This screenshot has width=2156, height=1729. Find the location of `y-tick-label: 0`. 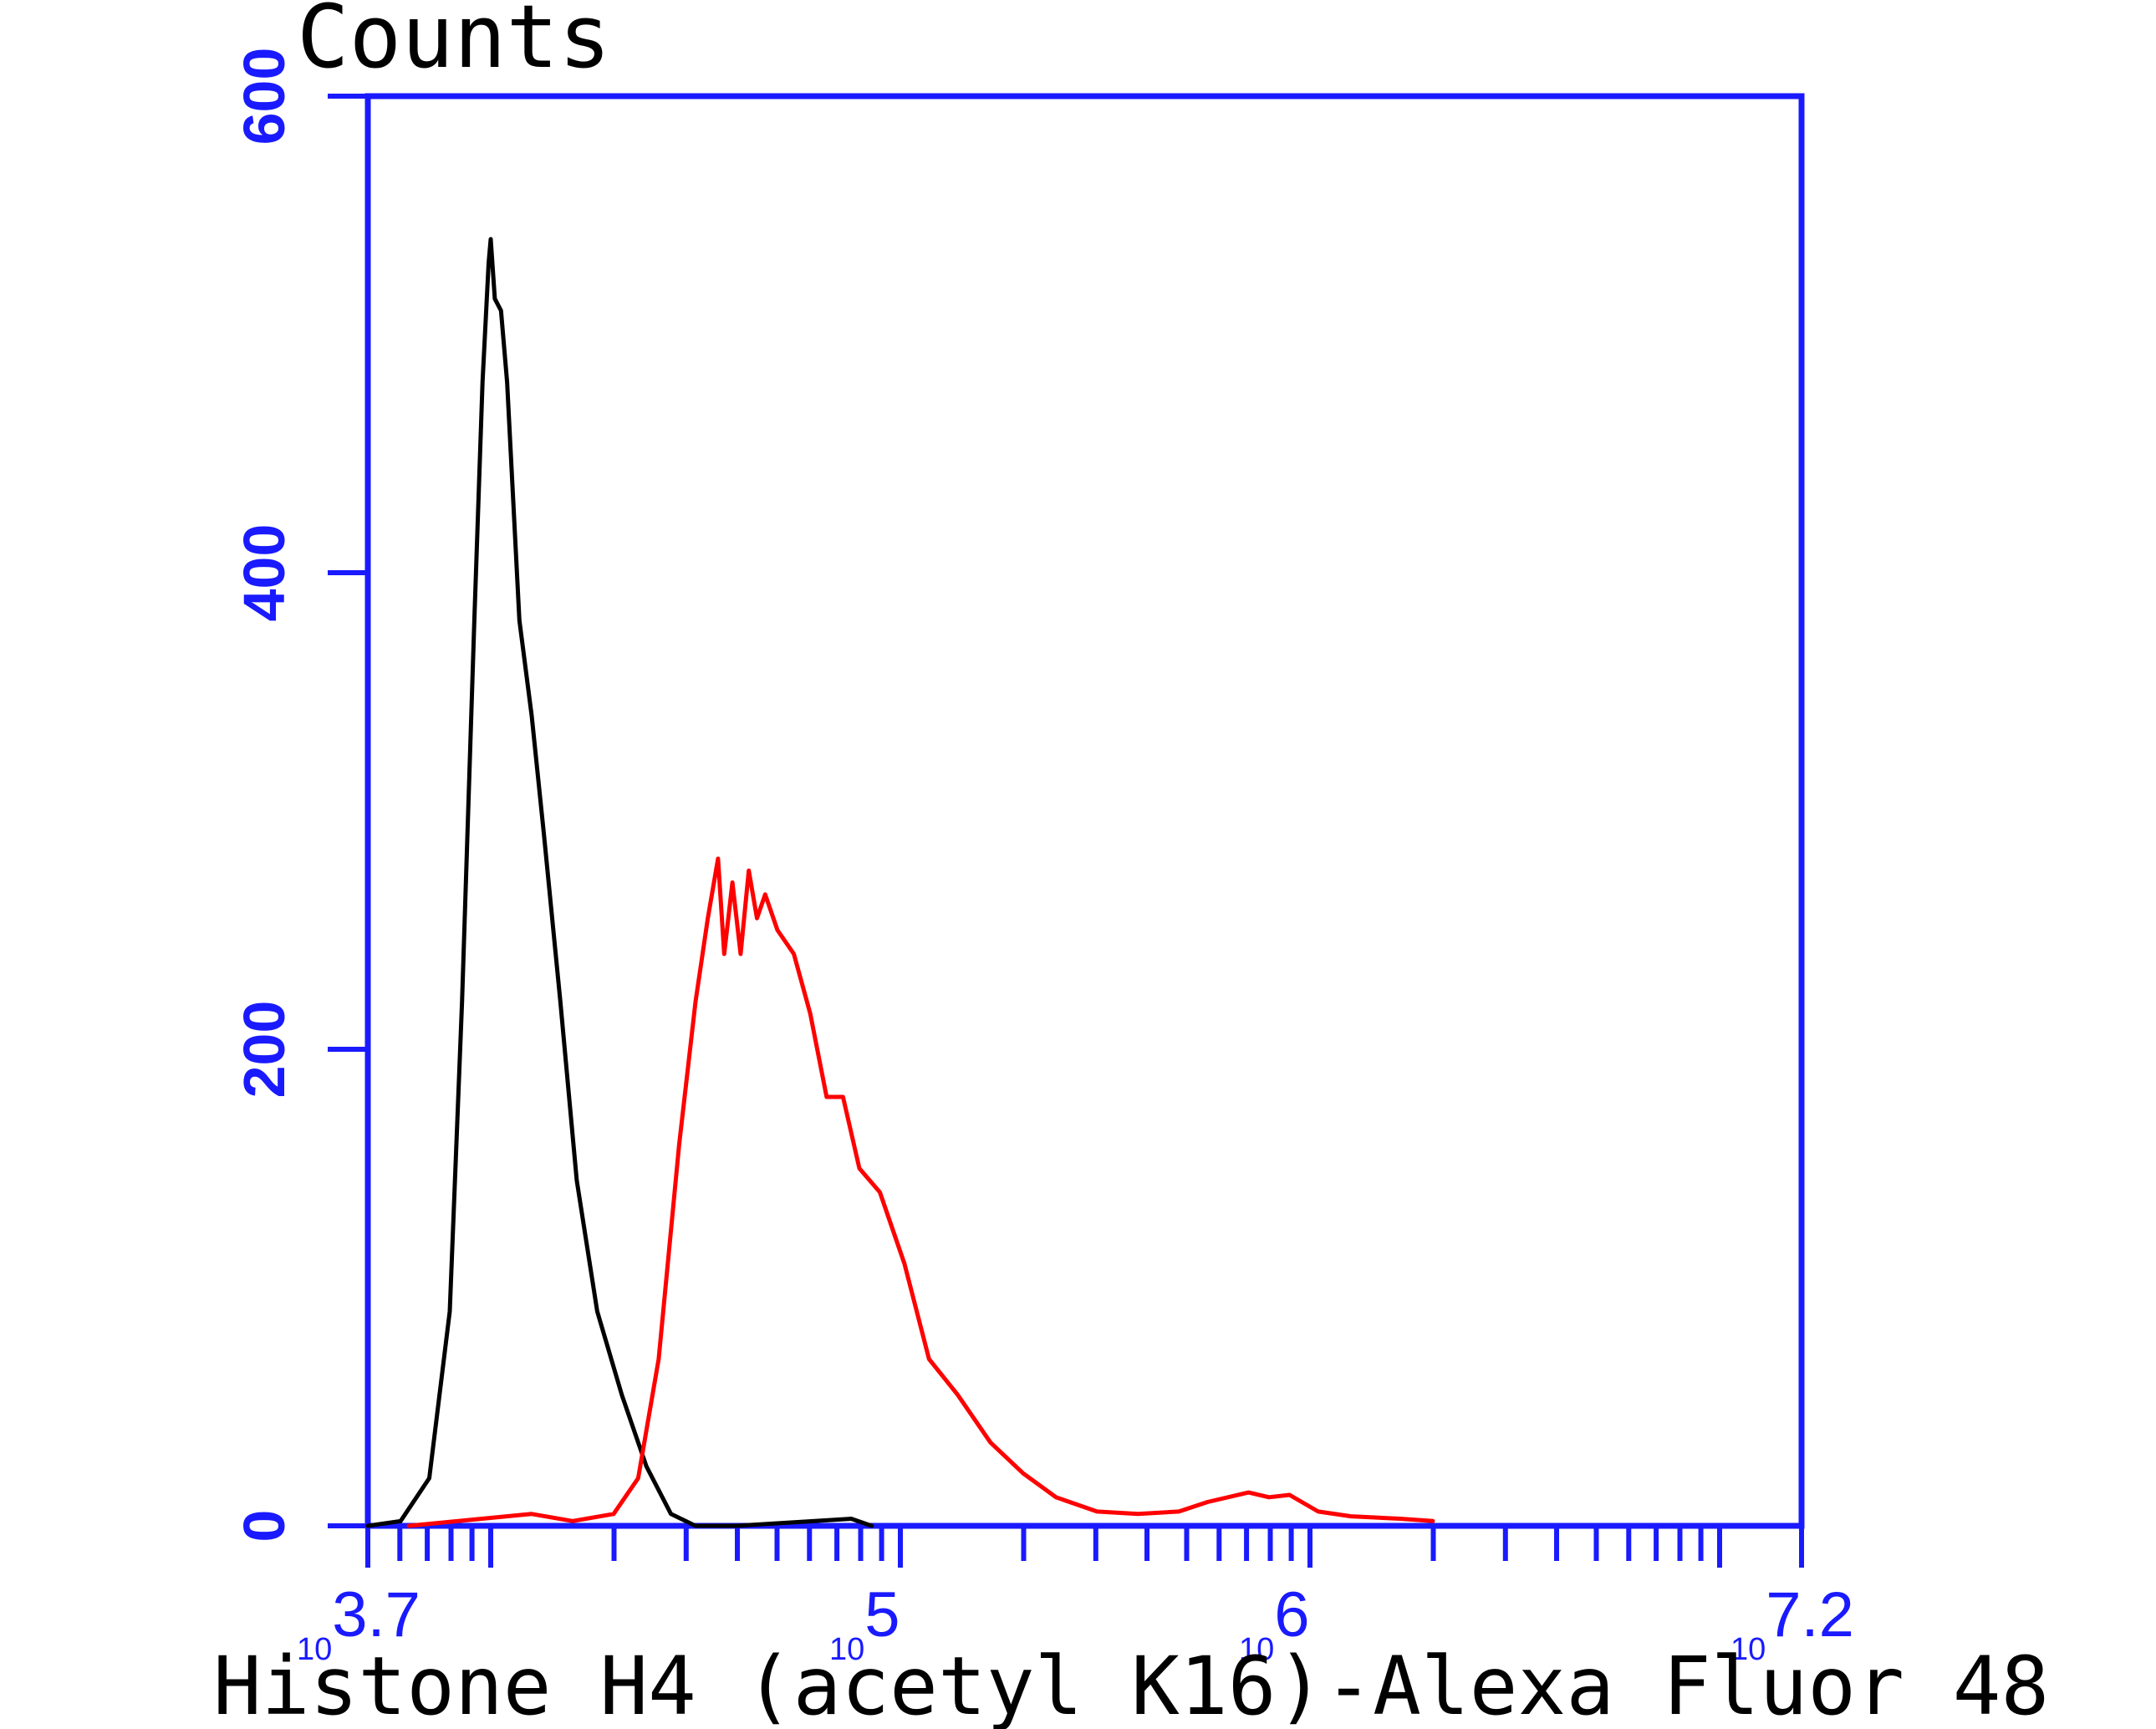

y-tick-label: 0 is located at coordinates (264, 1526).